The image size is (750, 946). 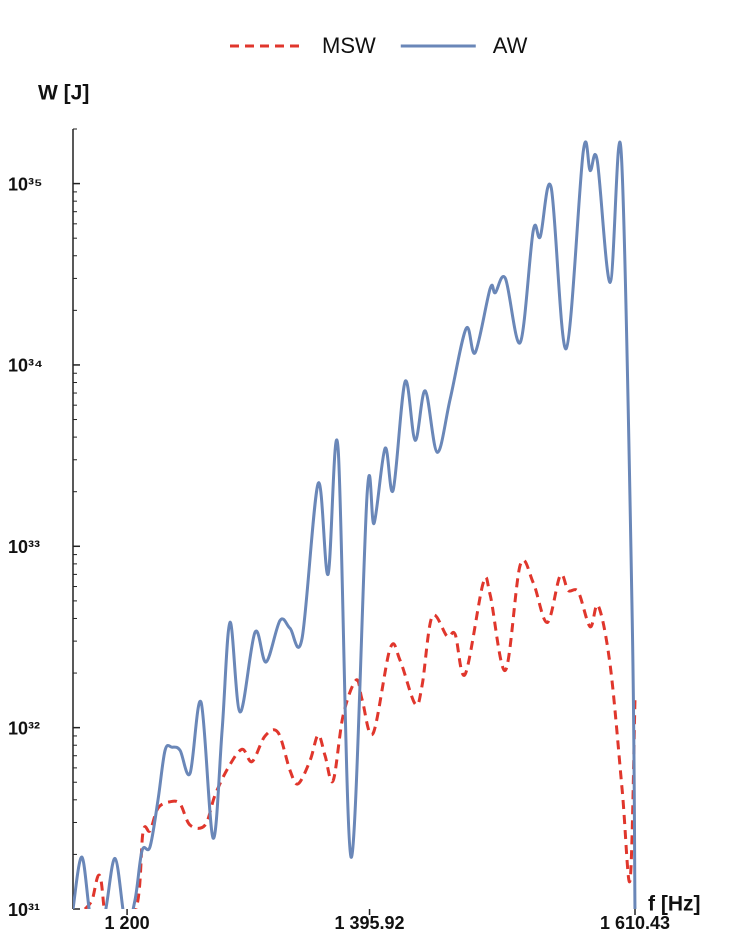 What do you see at coordinates (24, 910) in the screenshot?
I see `y-tick-label: 10³¹` at bounding box center [24, 910].